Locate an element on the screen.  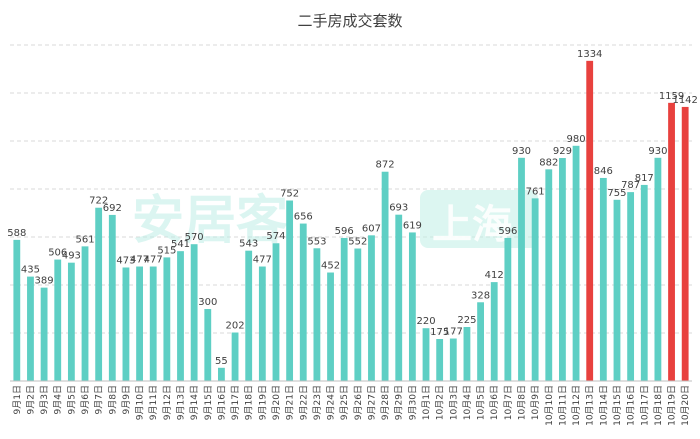
bar-9月29日 is located at coordinates (399, 297).